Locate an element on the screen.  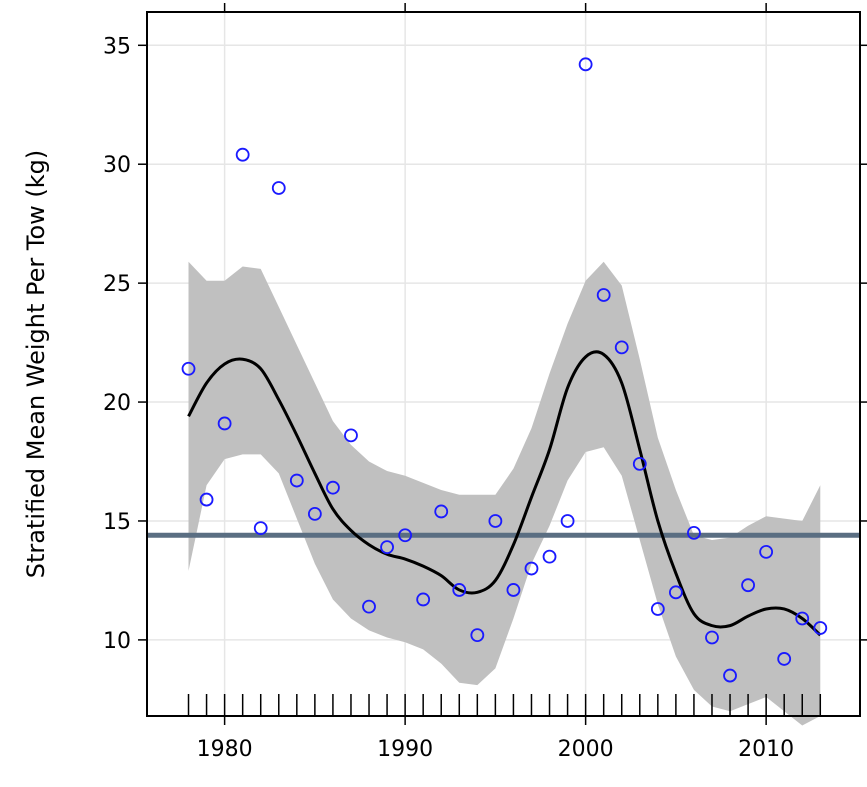
data-point-2010 is located at coordinates (766, 551).